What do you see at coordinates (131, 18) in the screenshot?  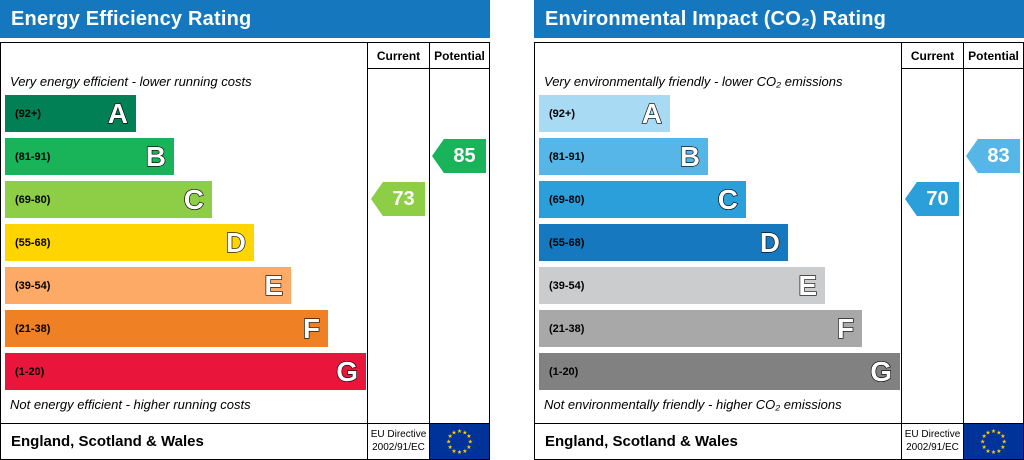 I see `energy-chart-title: Energy Efficiency Rating` at bounding box center [131, 18].